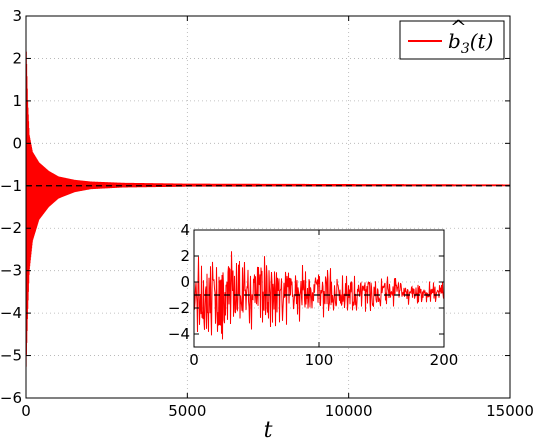  Describe the element at coordinates (11, 313) in the screenshot. I see `main-ytick-label--4: −4` at that location.